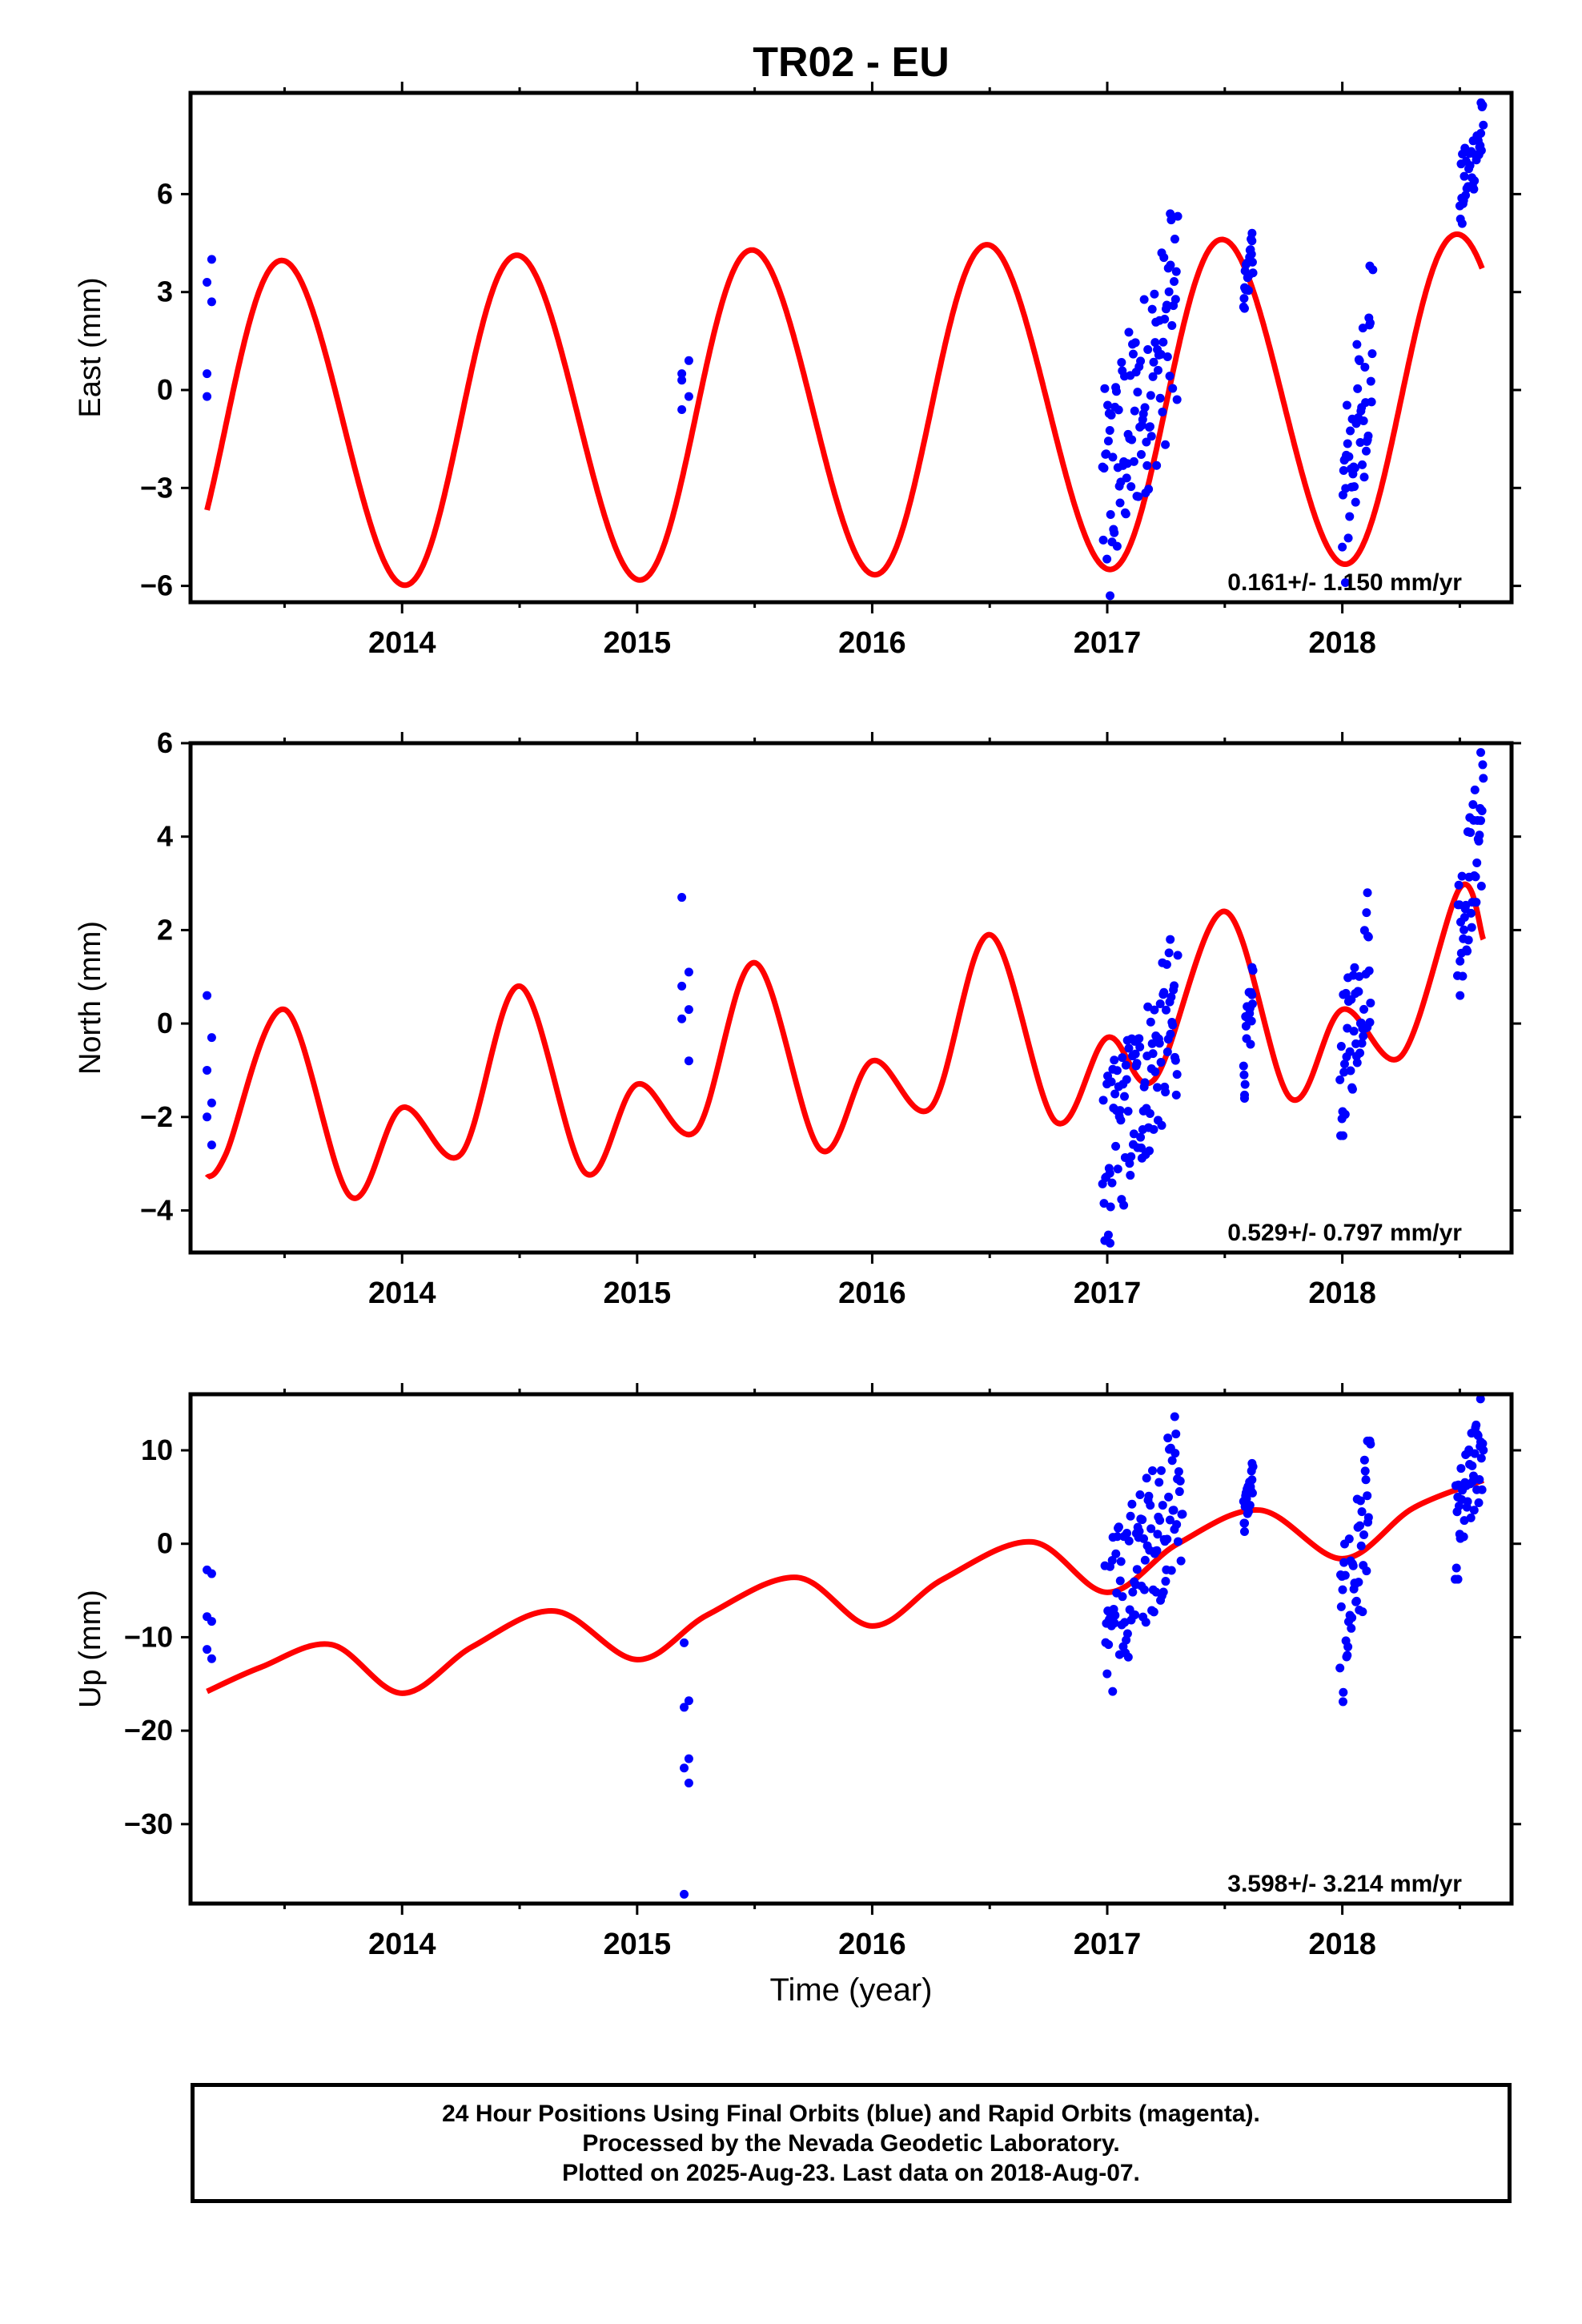  What do you see at coordinates (1344, 1884) in the screenshot?
I see `up-rate-annotation: 3.598+/- 3.214 mm/yr` at bounding box center [1344, 1884].